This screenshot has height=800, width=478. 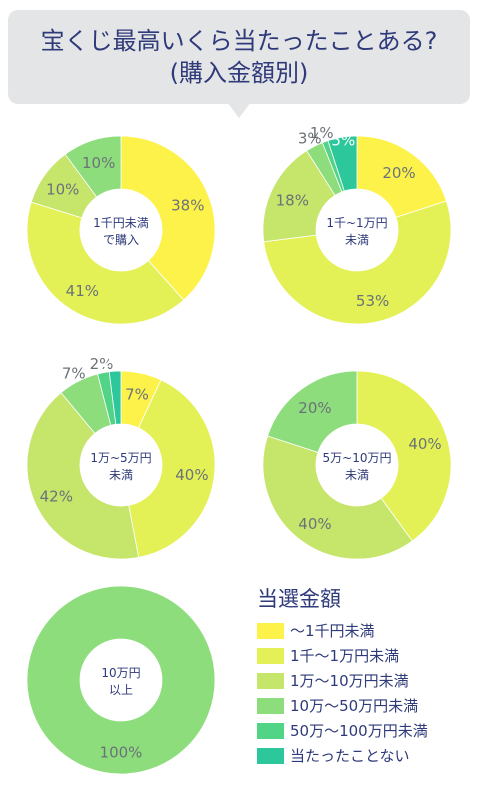 I want to click on chart-title: 宝くじ最高いくら当たったことある?, so click(x=239, y=41).